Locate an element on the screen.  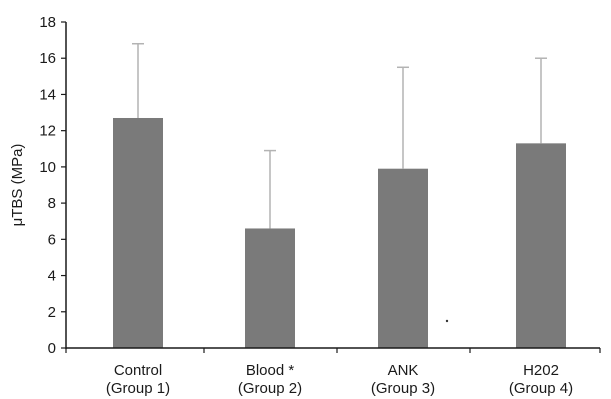
y-tick-label-4: 4 is located at coordinates (52, 276).